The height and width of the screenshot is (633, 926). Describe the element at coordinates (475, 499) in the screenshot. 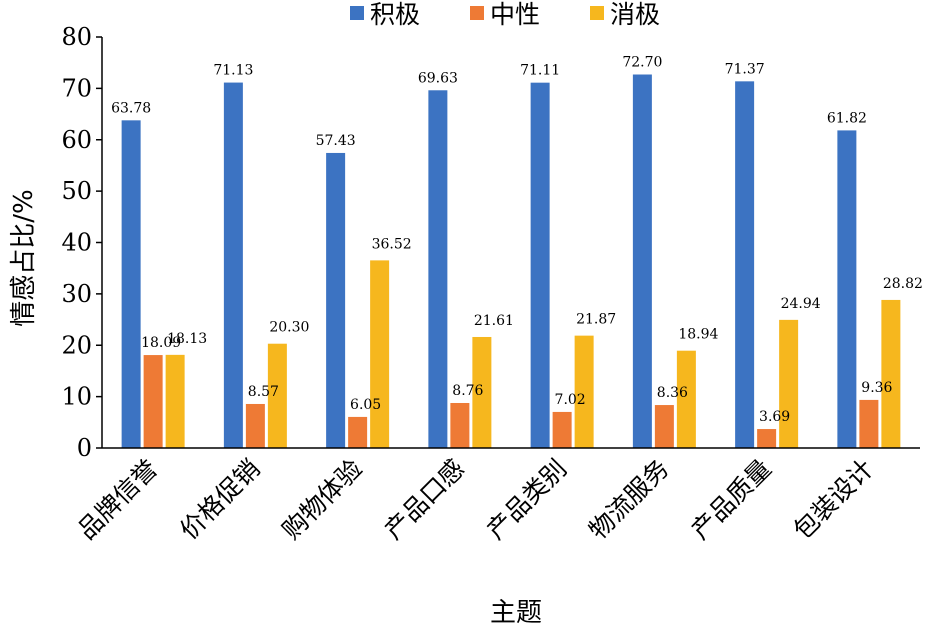

I see `category-labels: 品牌信誉 价格促销 购物体验 产品口感 产品类别 物流服务 产品质量 包装设计` at that location.